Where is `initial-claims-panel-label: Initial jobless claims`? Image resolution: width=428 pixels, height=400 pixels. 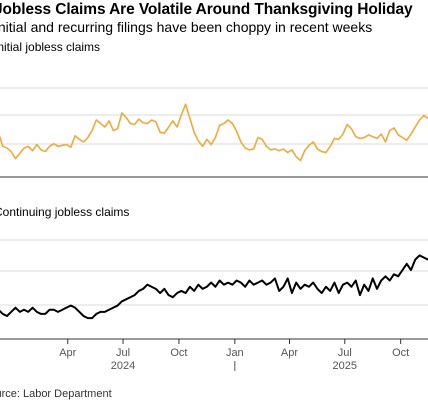 initial-claims-panel-label: Initial jobless claims is located at coordinates (50, 47).